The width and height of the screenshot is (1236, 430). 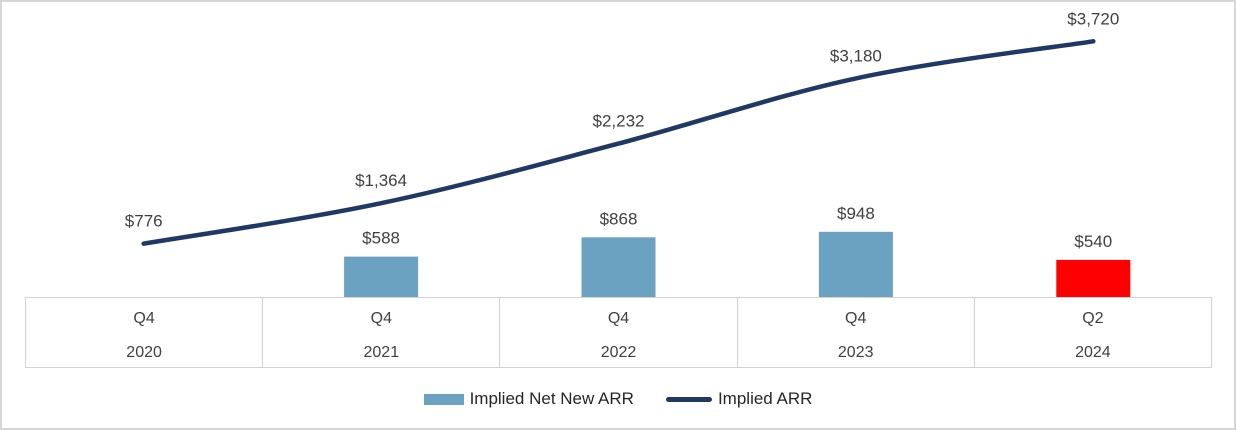 What do you see at coordinates (1093, 278) in the screenshot?
I see `bar-q2-2024` at bounding box center [1093, 278].